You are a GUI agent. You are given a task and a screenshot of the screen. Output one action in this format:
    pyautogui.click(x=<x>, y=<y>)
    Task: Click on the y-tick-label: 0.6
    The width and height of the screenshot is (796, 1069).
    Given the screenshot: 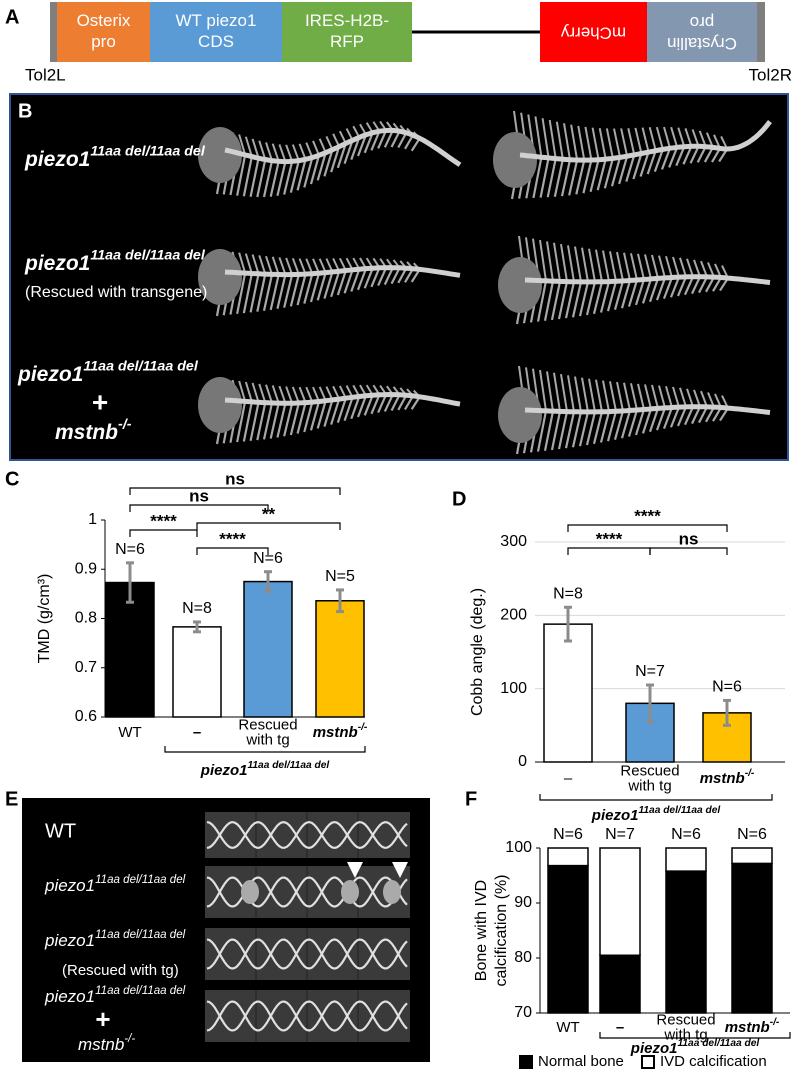 What is the action you would take?
    pyautogui.click(x=86, y=716)
    